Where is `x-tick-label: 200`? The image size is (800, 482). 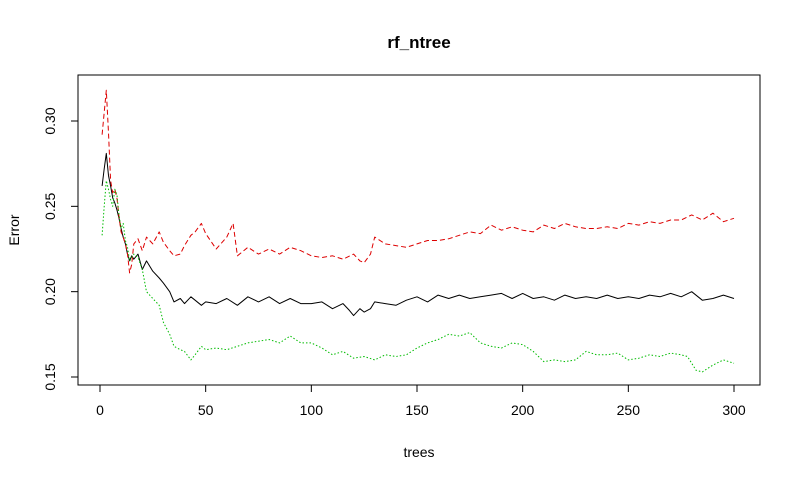
x-tick-label: 200 is located at coordinates (523, 410).